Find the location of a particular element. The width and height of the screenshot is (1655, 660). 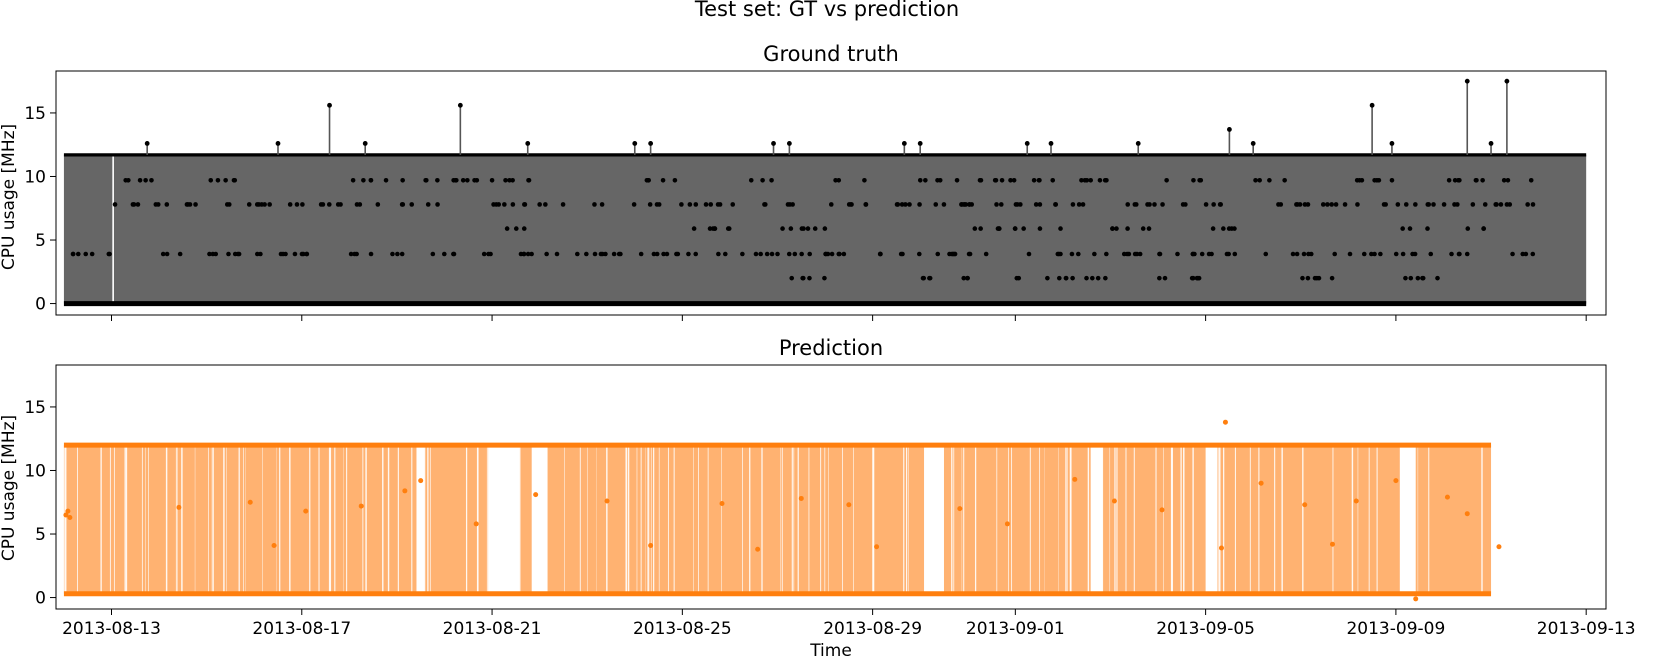

x-tick-label: 2013-09-05 is located at coordinates (1205, 629).